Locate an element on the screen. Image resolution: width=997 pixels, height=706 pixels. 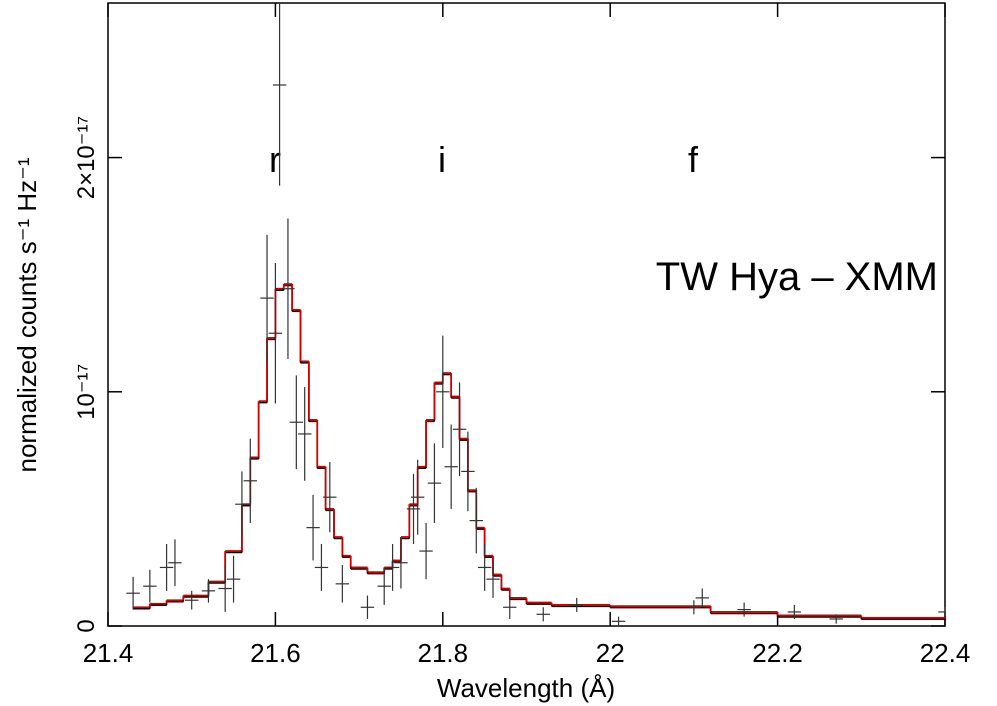
x-tick-label: 21.8 is located at coordinates (442, 653).